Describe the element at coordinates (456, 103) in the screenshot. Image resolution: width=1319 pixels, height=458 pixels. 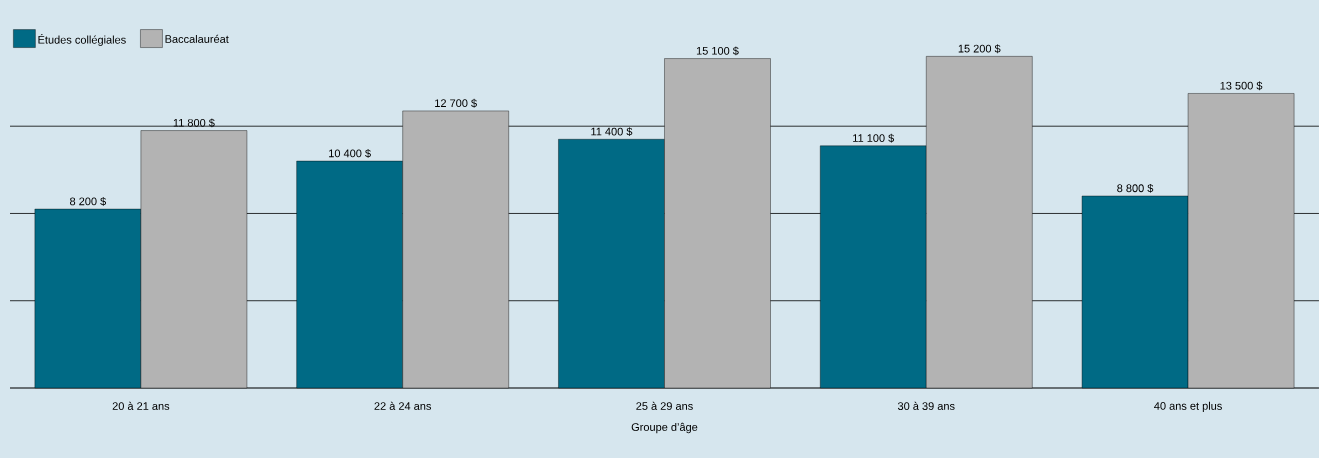
I see `data-label: 12 700 $` at that location.